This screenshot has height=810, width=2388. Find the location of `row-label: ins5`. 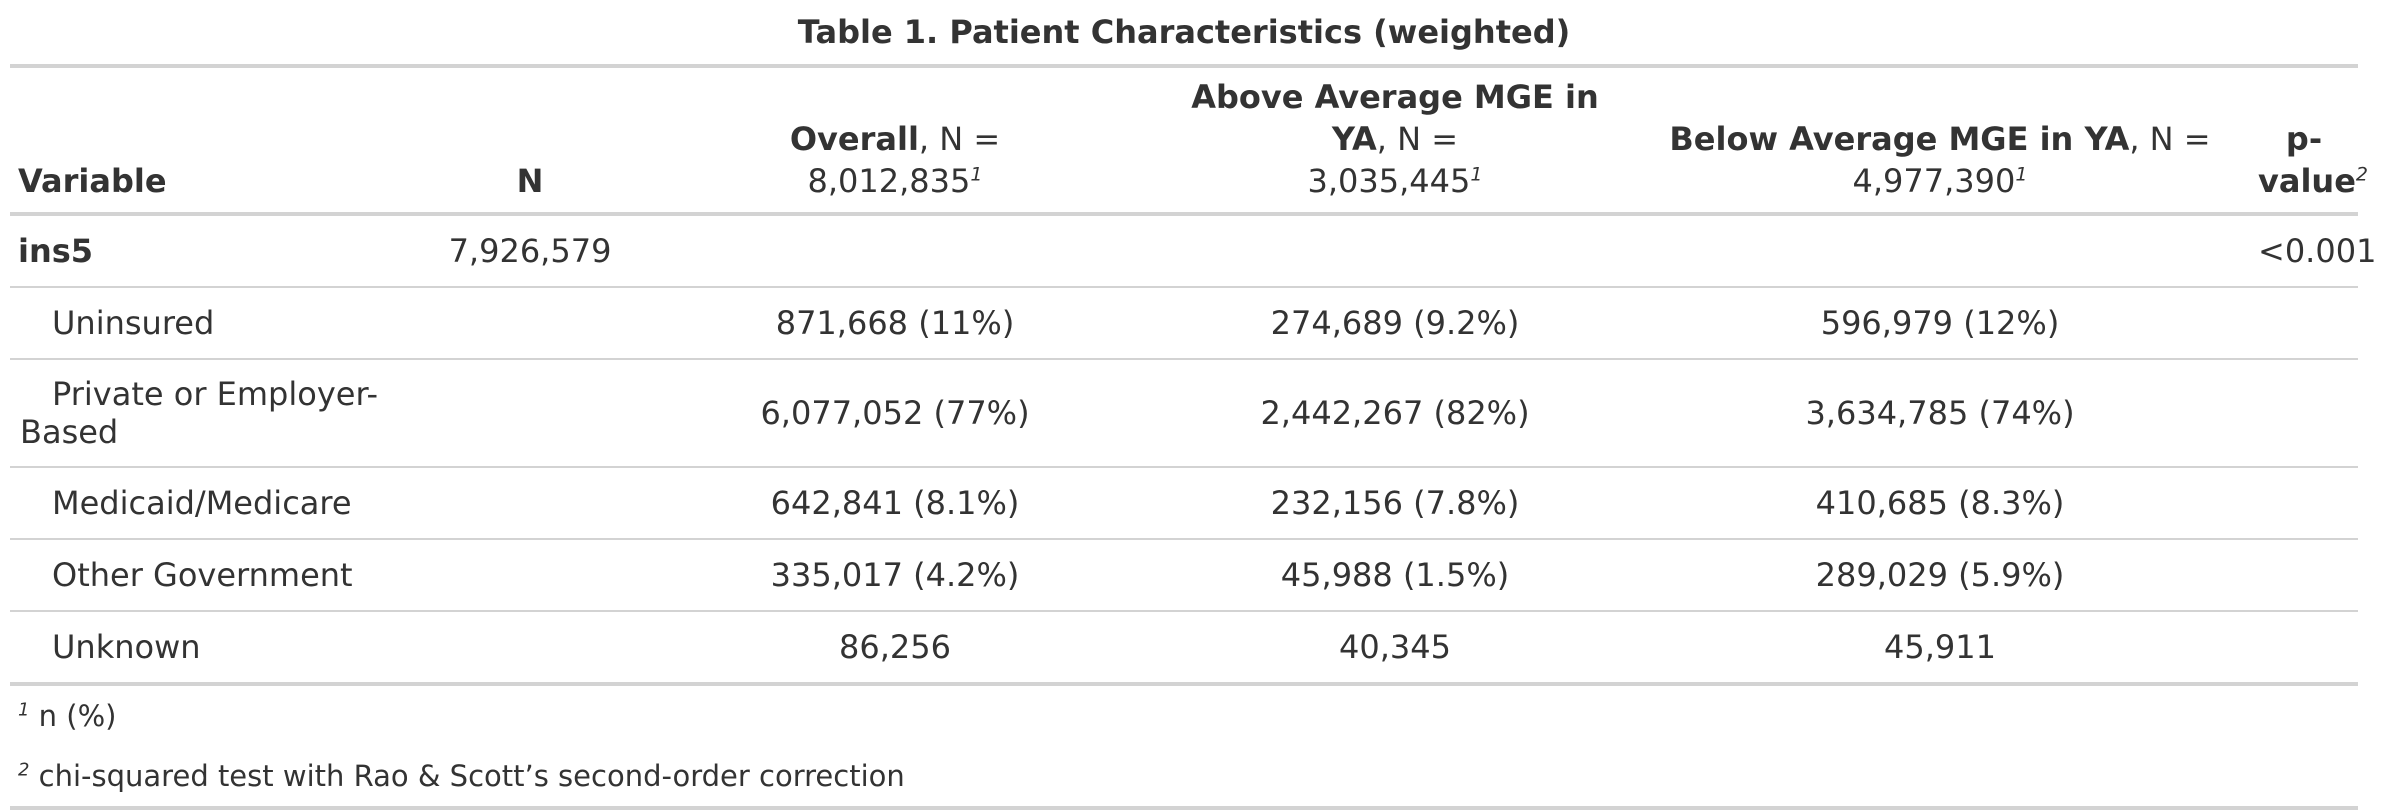

row-label: ins5 is located at coordinates (220, 251).